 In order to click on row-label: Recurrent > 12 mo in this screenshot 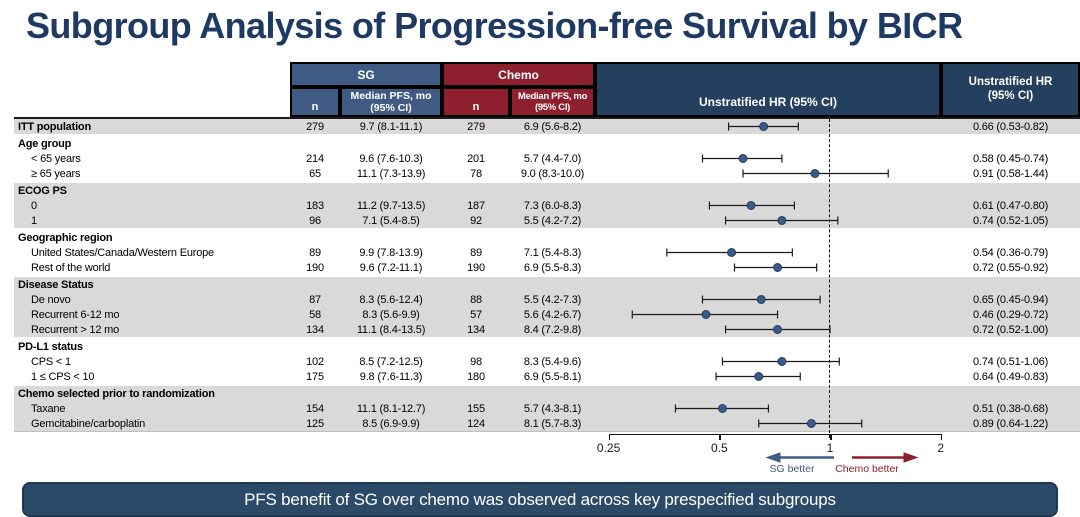, I will do `click(75, 329)`.